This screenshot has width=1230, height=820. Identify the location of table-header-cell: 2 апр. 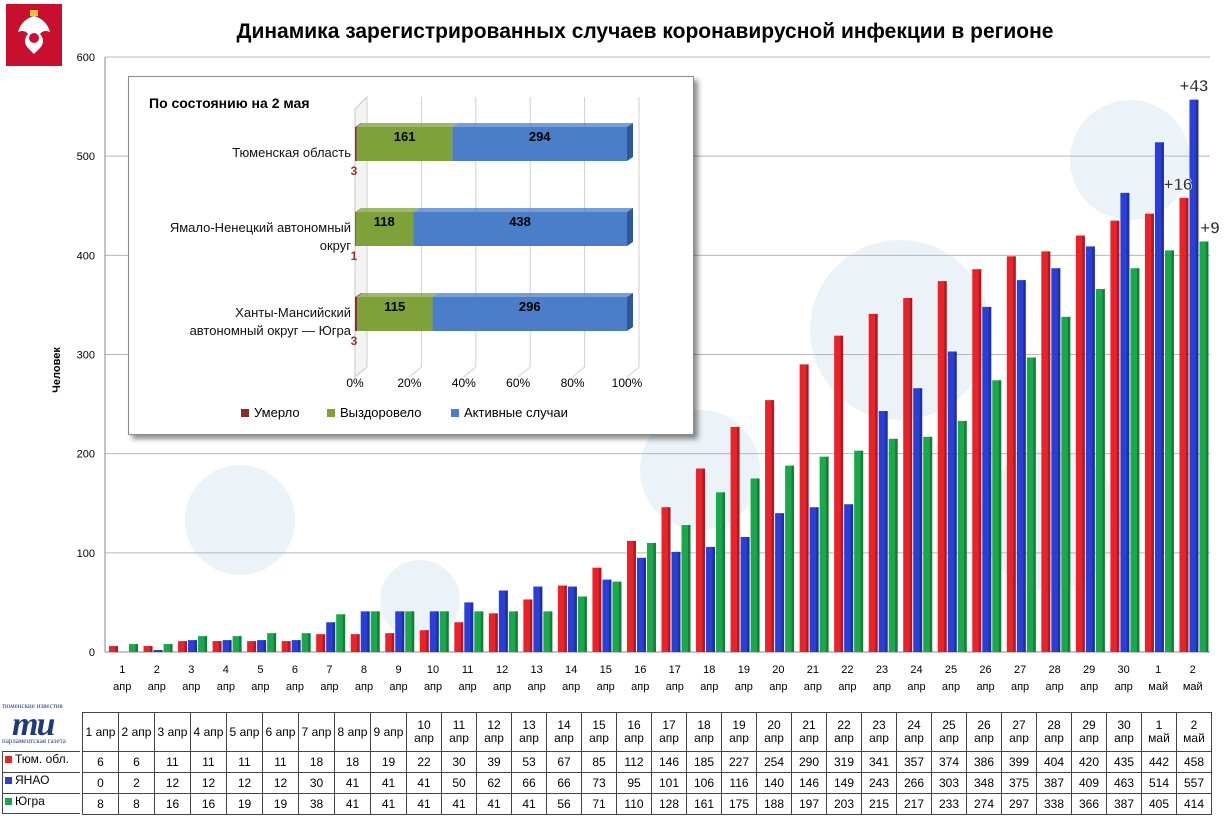
(136, 732).